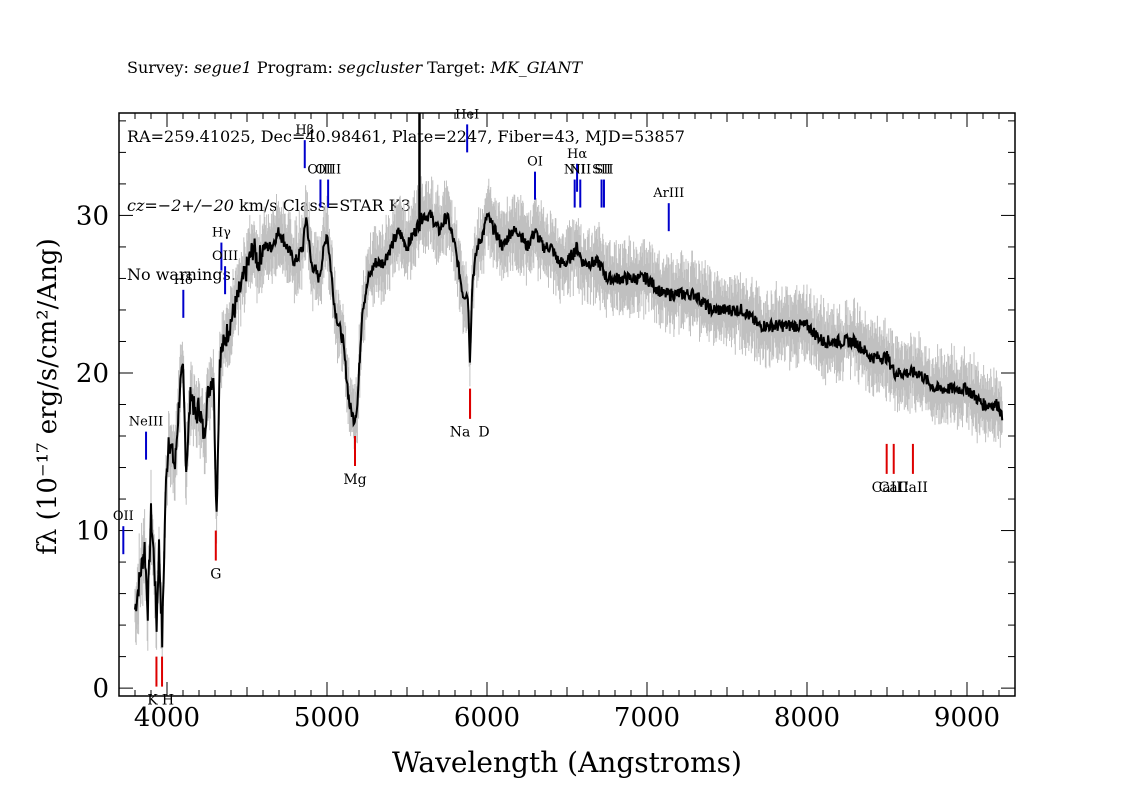  I want to click on program-value: segcluster, so click(380, 67).